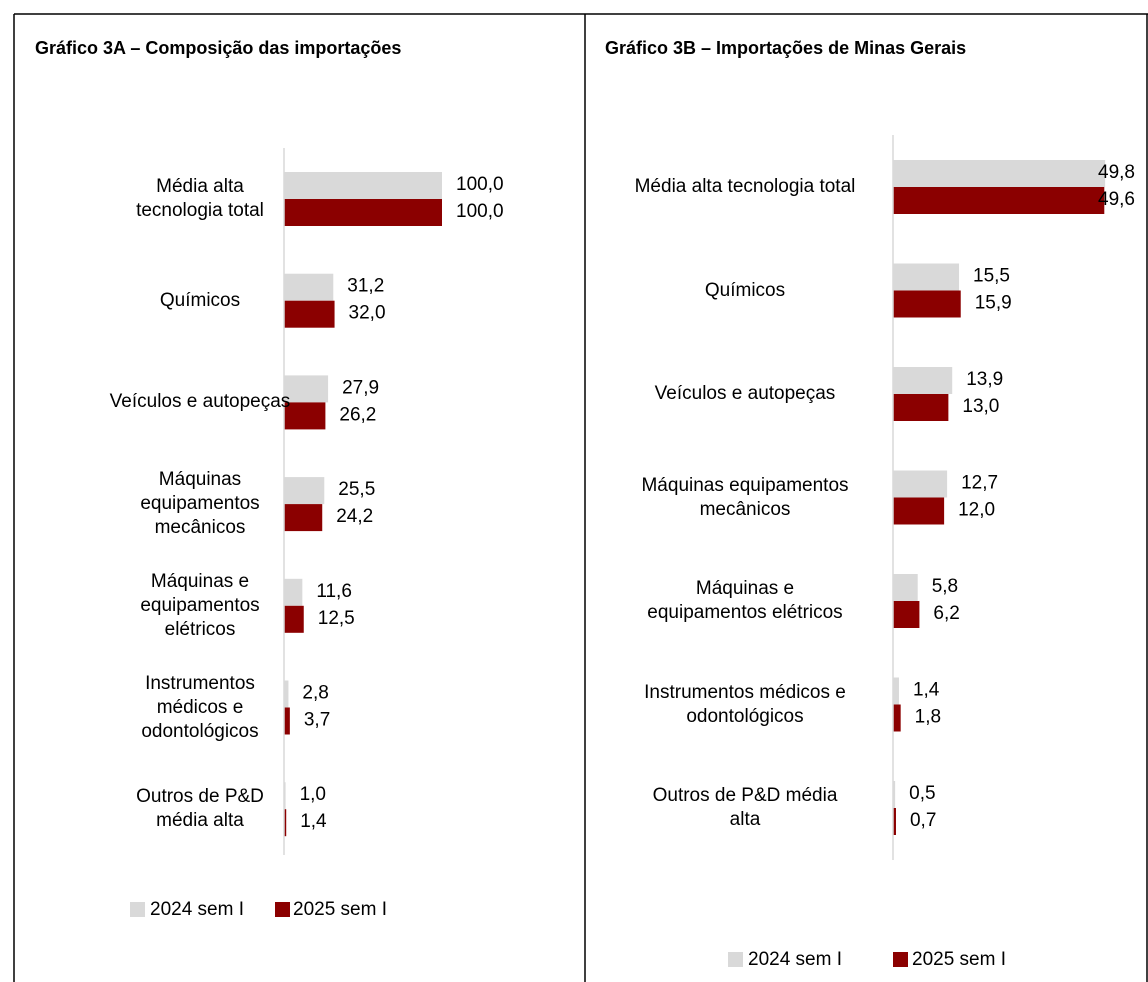 The height and width of the screenshot is (982, 1148). What do you see at coordinates (976, 510) in the screenshot?
I see `value-label: 12,0` at bounding box center [976, 510].